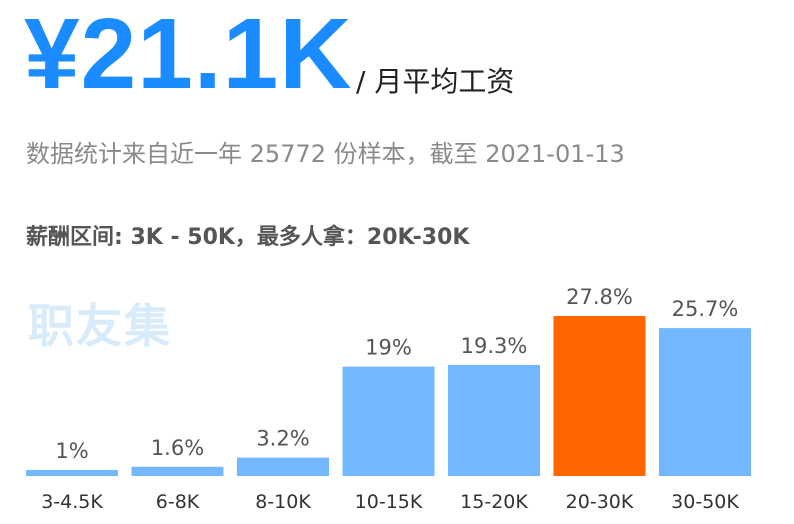 The image size is (794, 524). Describe the element at coordinates (177, 471) in the screenshot. I see `bar-6-8K` at that location.